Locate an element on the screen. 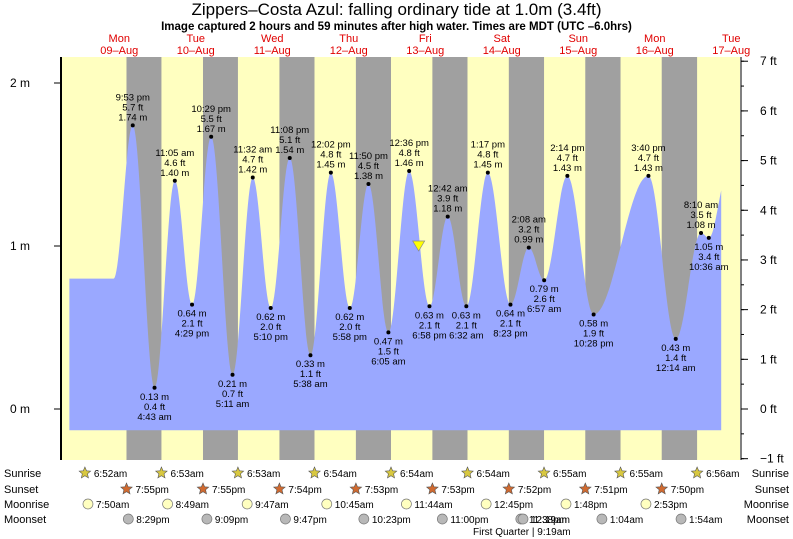 The width and height of the screenshot is (793, 539). event-m-label: 0.47 m is located at coordinates (388, 341).